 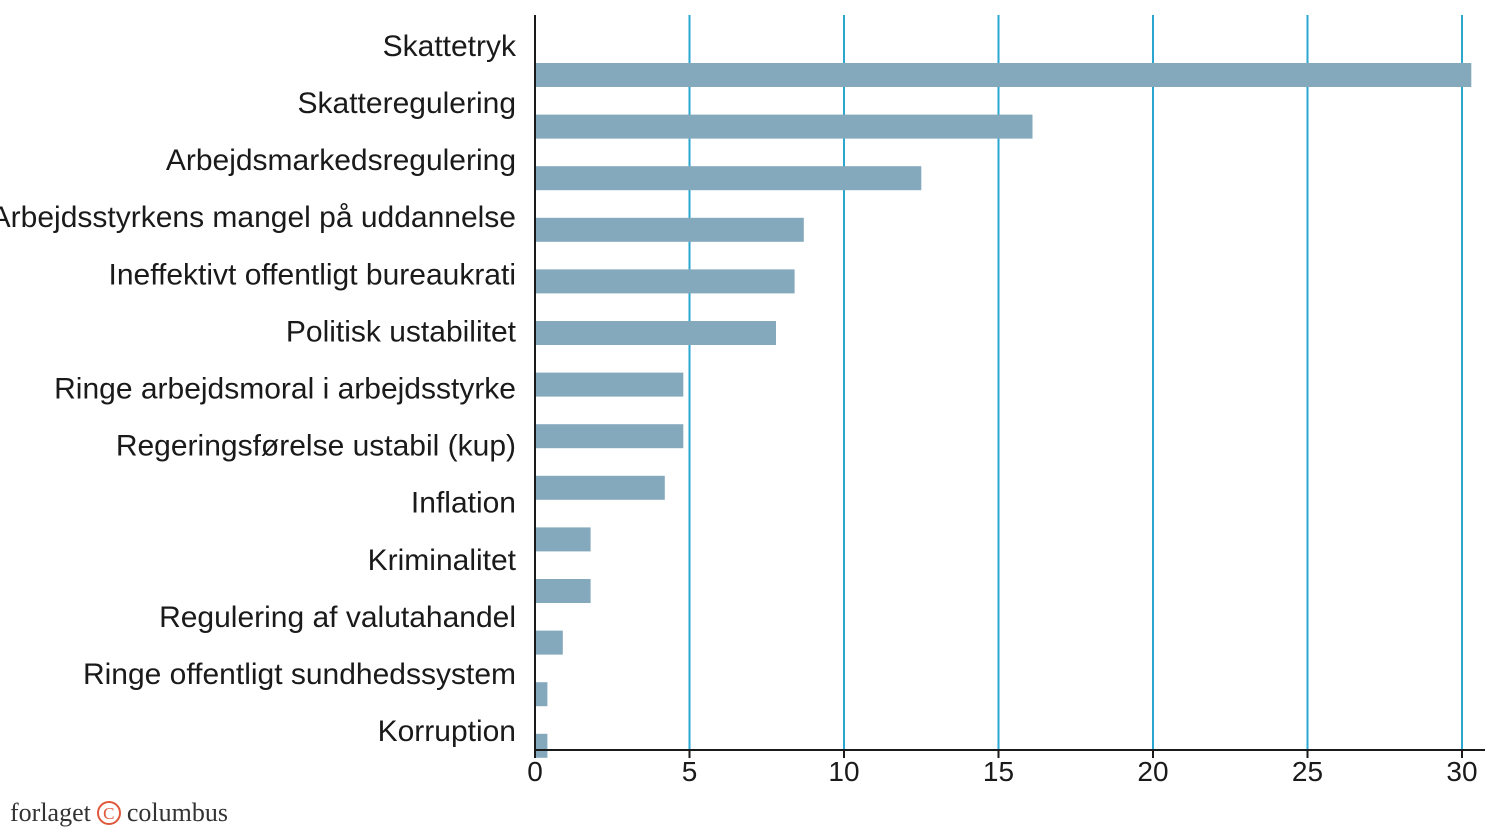 What do you see at coordinates (442, 560) in the screenshot?
I see `category-label-9: Kriminalitet` at bounding box center [442, 560].